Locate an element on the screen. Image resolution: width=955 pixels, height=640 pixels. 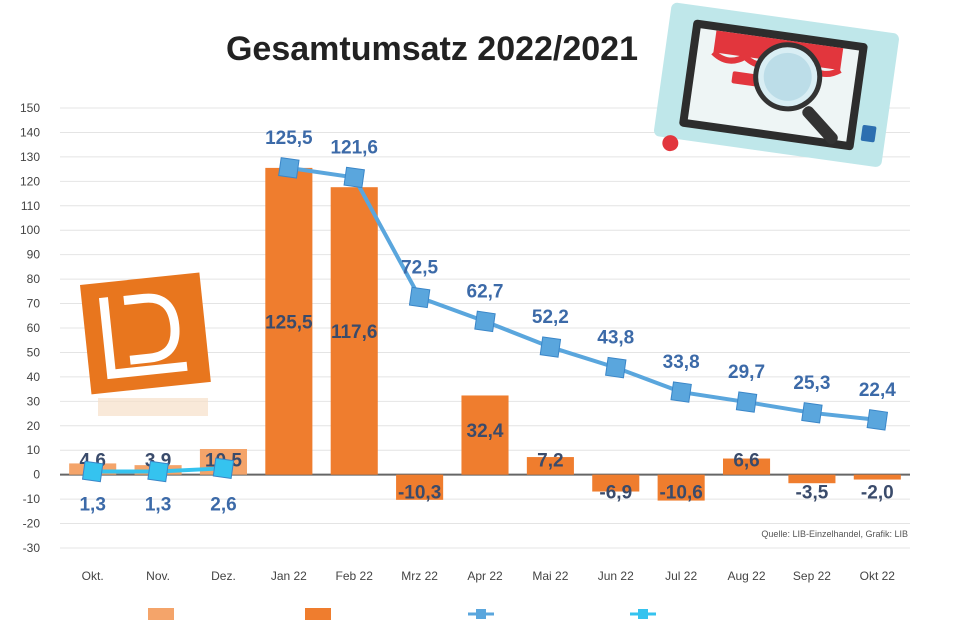
y-tick-label: -30 is located at coordinates (32, 548).